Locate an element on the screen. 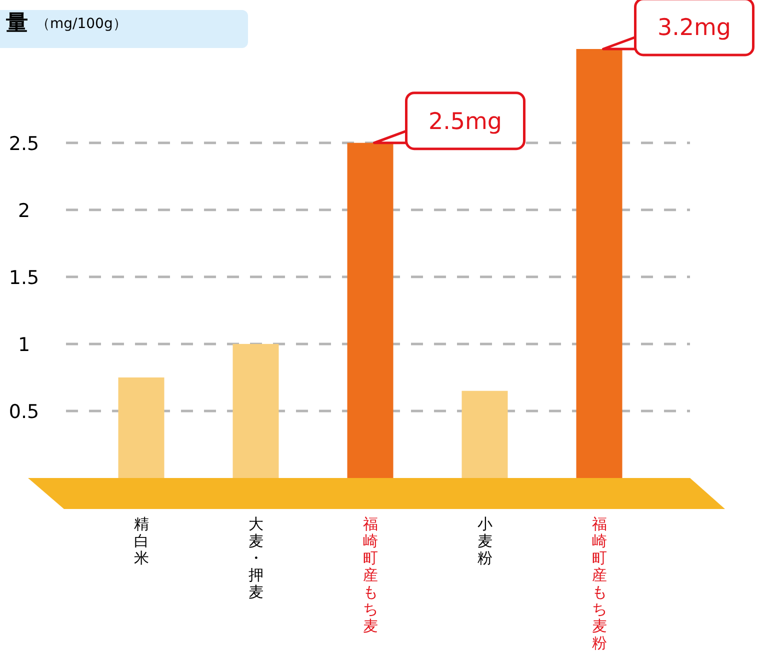  y-tick-label: 1.5 is located at coordinates (24, 277).